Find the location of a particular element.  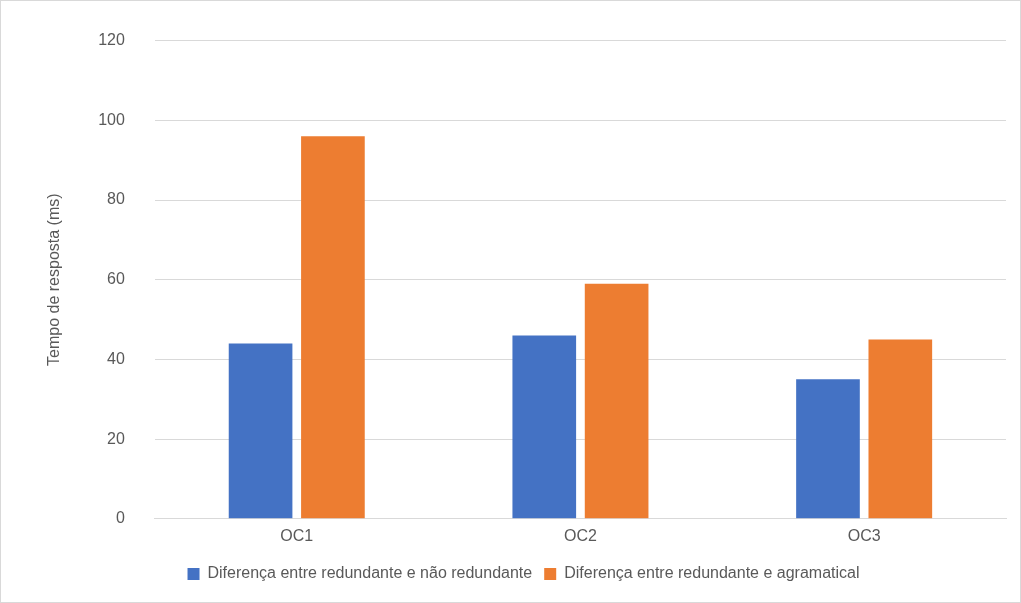

y-tick-label: 120 is located at coordinates (111, 40).